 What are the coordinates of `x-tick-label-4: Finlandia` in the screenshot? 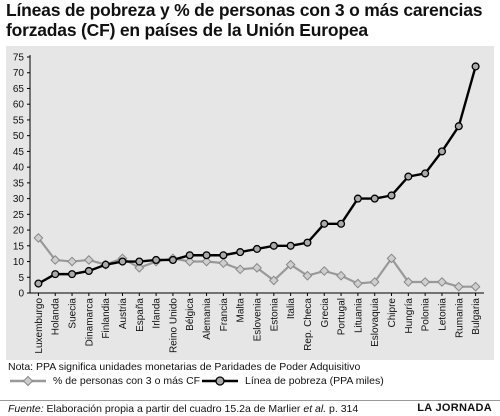 It's located at (106, 318).